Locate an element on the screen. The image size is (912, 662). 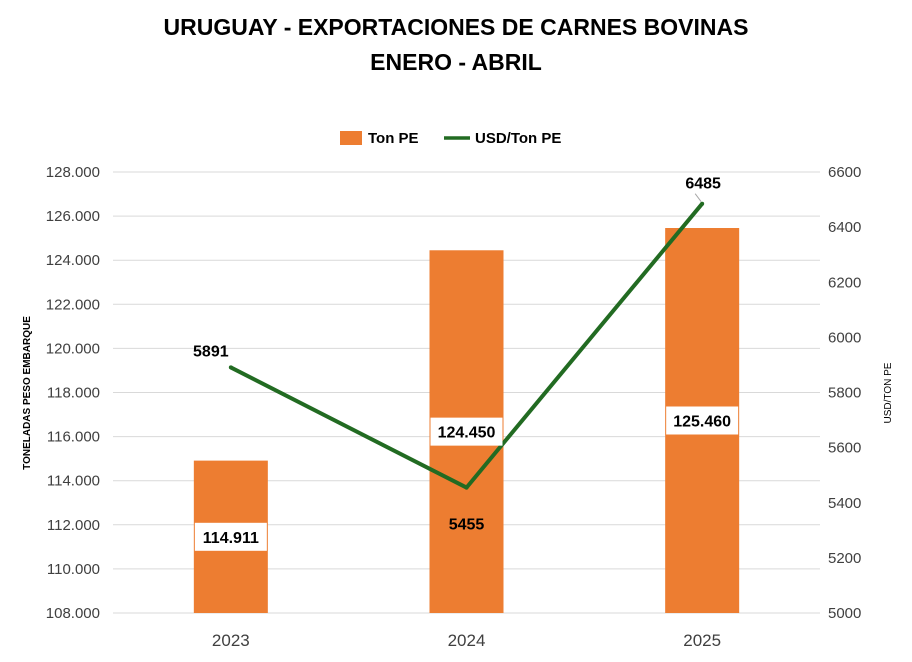
left-axis-title: TONELADAS PESO EMBARQUE is located at coordinates (27, 393).